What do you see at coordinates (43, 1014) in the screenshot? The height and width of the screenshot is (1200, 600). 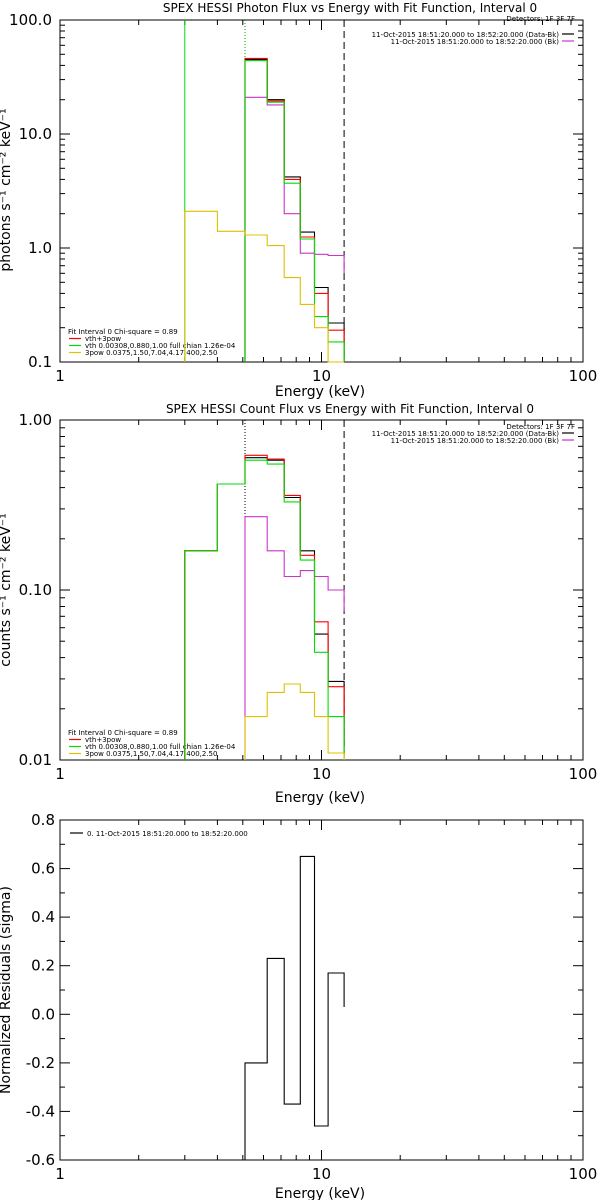 I see `y-tick-label: 0.0` at bounding box center [43, 1014].